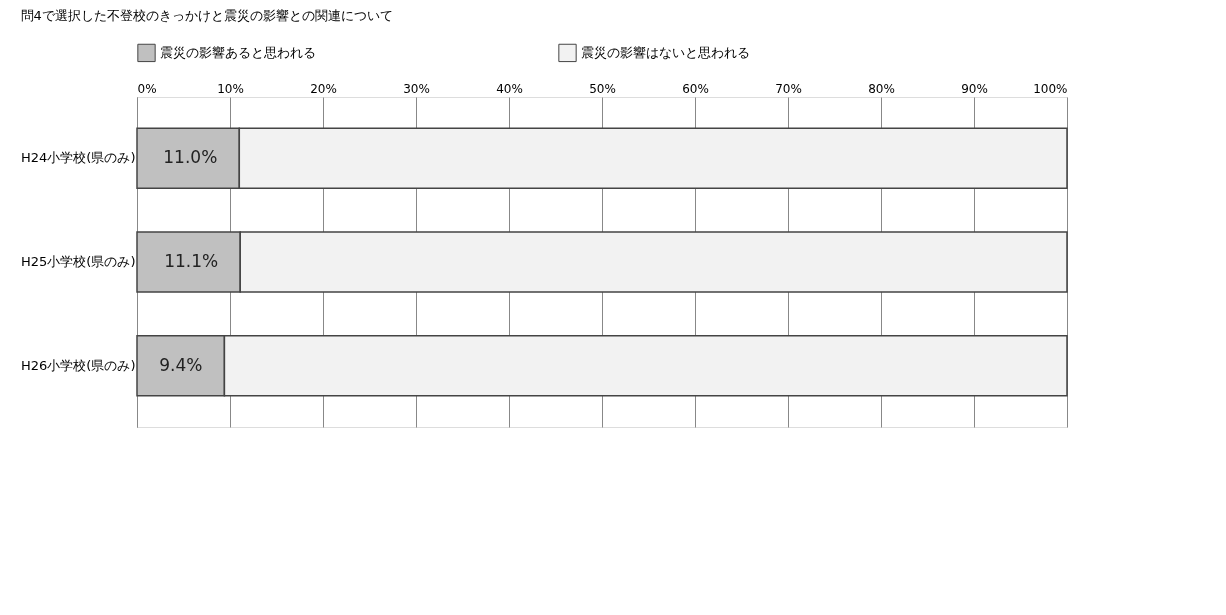 This screenshot has height=615, width=1226. What do you see at coordinates (181, 364) in the screenshot?
I see `data-label: 9.4%` at bounding box center [181, 364].